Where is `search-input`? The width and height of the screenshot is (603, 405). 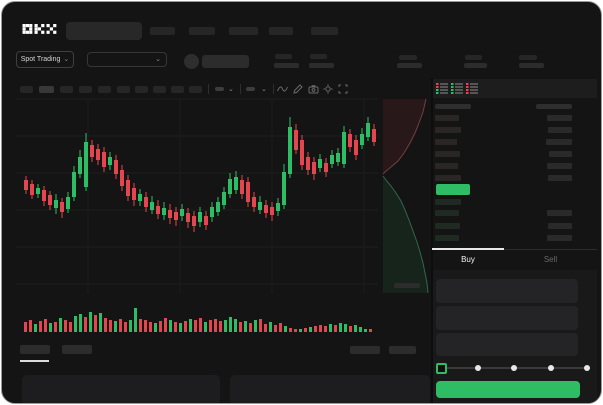
search-input is located at coordinates (104, 31).